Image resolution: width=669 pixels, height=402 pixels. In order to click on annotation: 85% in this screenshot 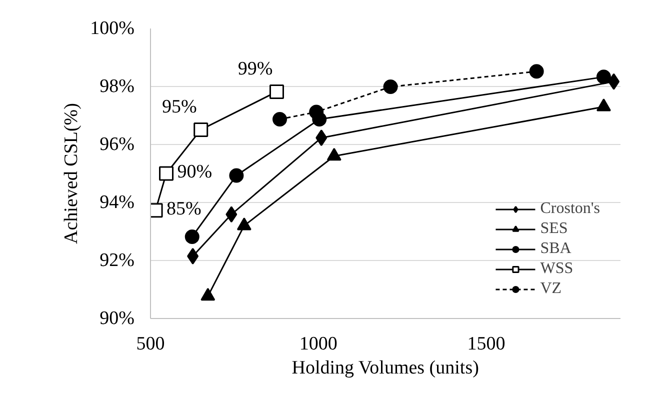, I will do `click(184, 209)`.